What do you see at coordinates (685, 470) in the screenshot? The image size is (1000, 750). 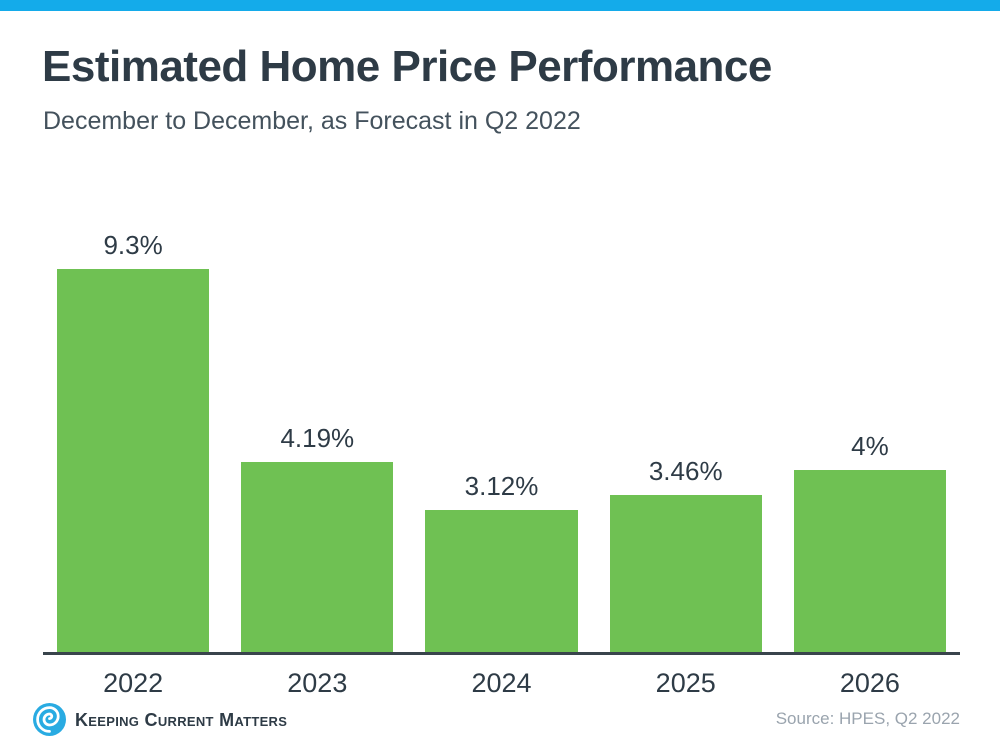 I see `bar-value-label: 3.46%` at bounding box center [685, 470].